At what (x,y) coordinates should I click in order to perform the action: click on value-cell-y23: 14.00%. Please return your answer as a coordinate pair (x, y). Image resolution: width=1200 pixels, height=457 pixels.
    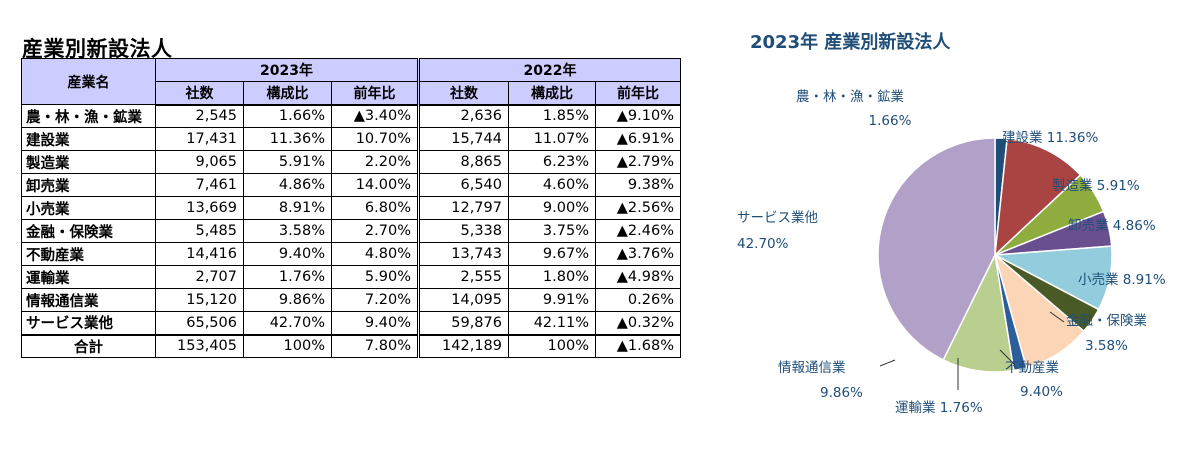
    Looking at the image, I should click on (375, 185).